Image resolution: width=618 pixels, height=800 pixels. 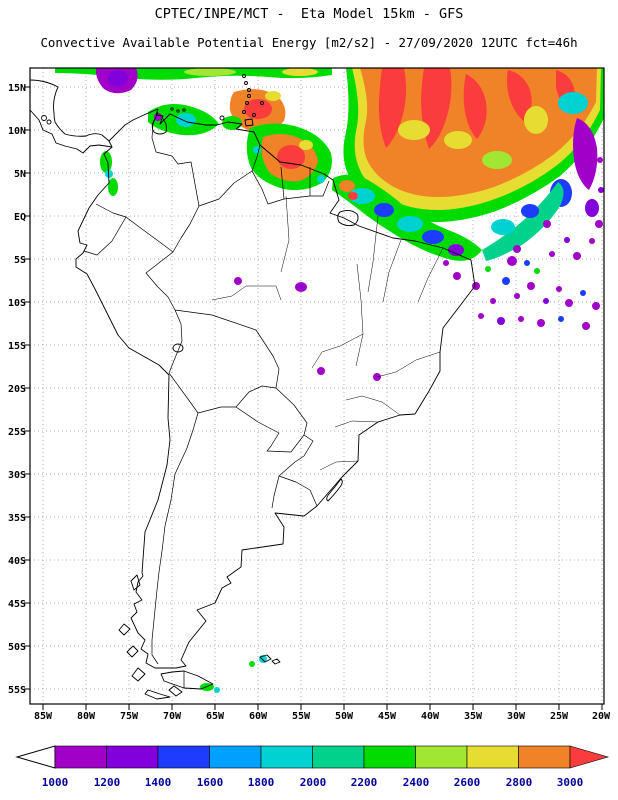 I want to click on lat-label: EQ, so click(x=20, y=217).